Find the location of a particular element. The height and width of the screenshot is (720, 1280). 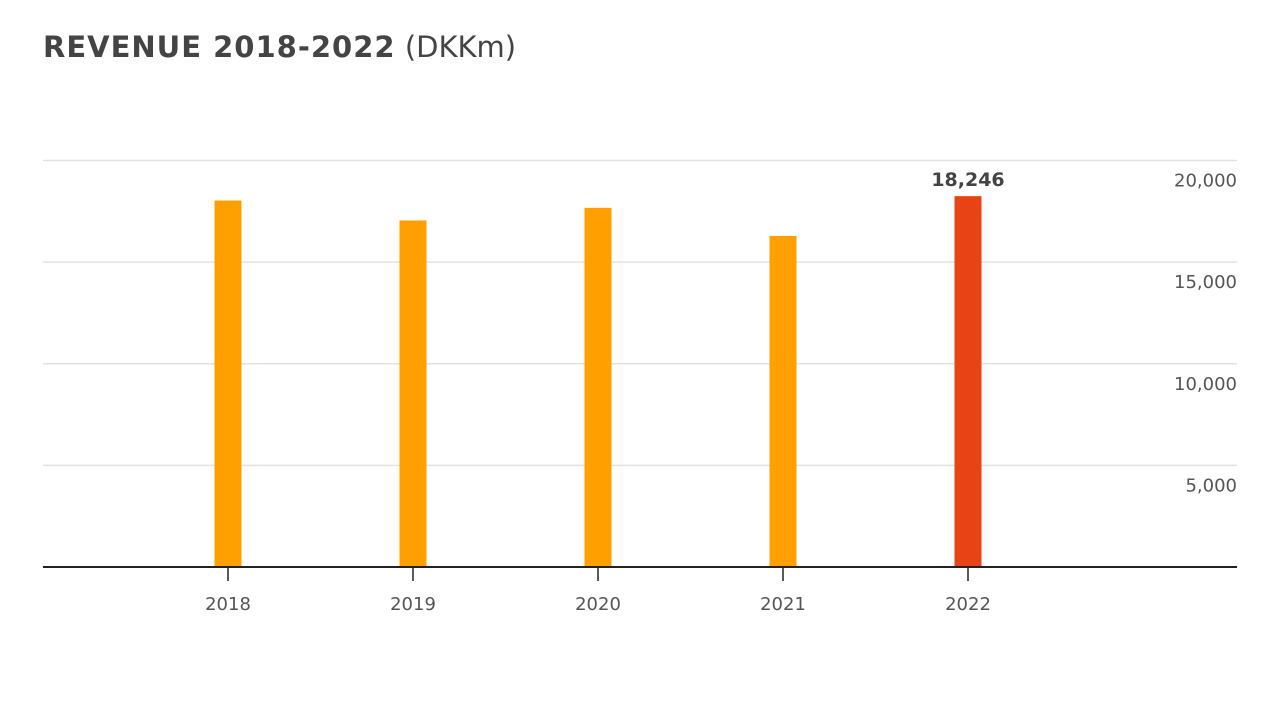

y-tick-label: 10,000 is located at coordinates (1205, 384).